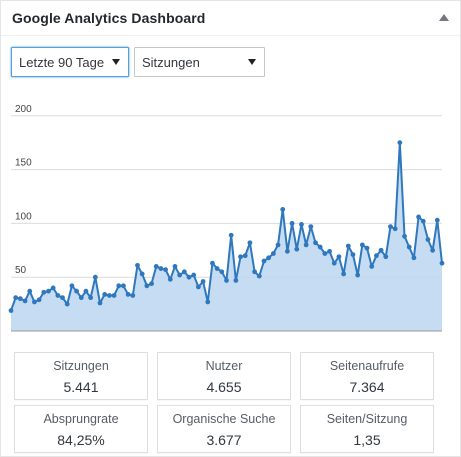 The width and height of the screenshot is (461, 457). I want to click on stat-card-pageviews: Seitenaufrufe 7.364, so click(367, 376).